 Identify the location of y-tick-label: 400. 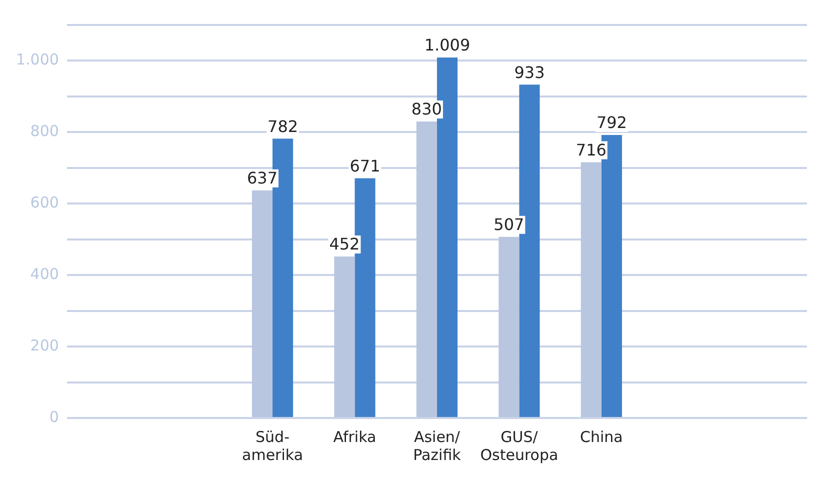
(44, 273).